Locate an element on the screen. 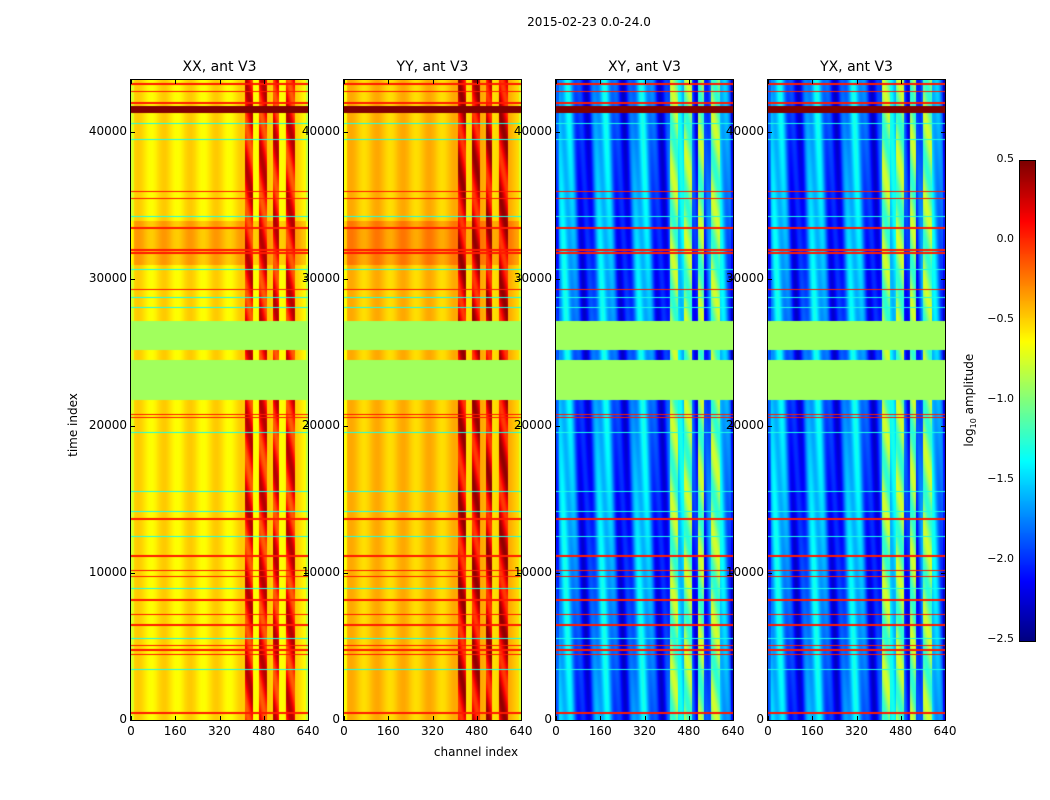  x-tick-label: 320 is located at coordinates (219, 731).